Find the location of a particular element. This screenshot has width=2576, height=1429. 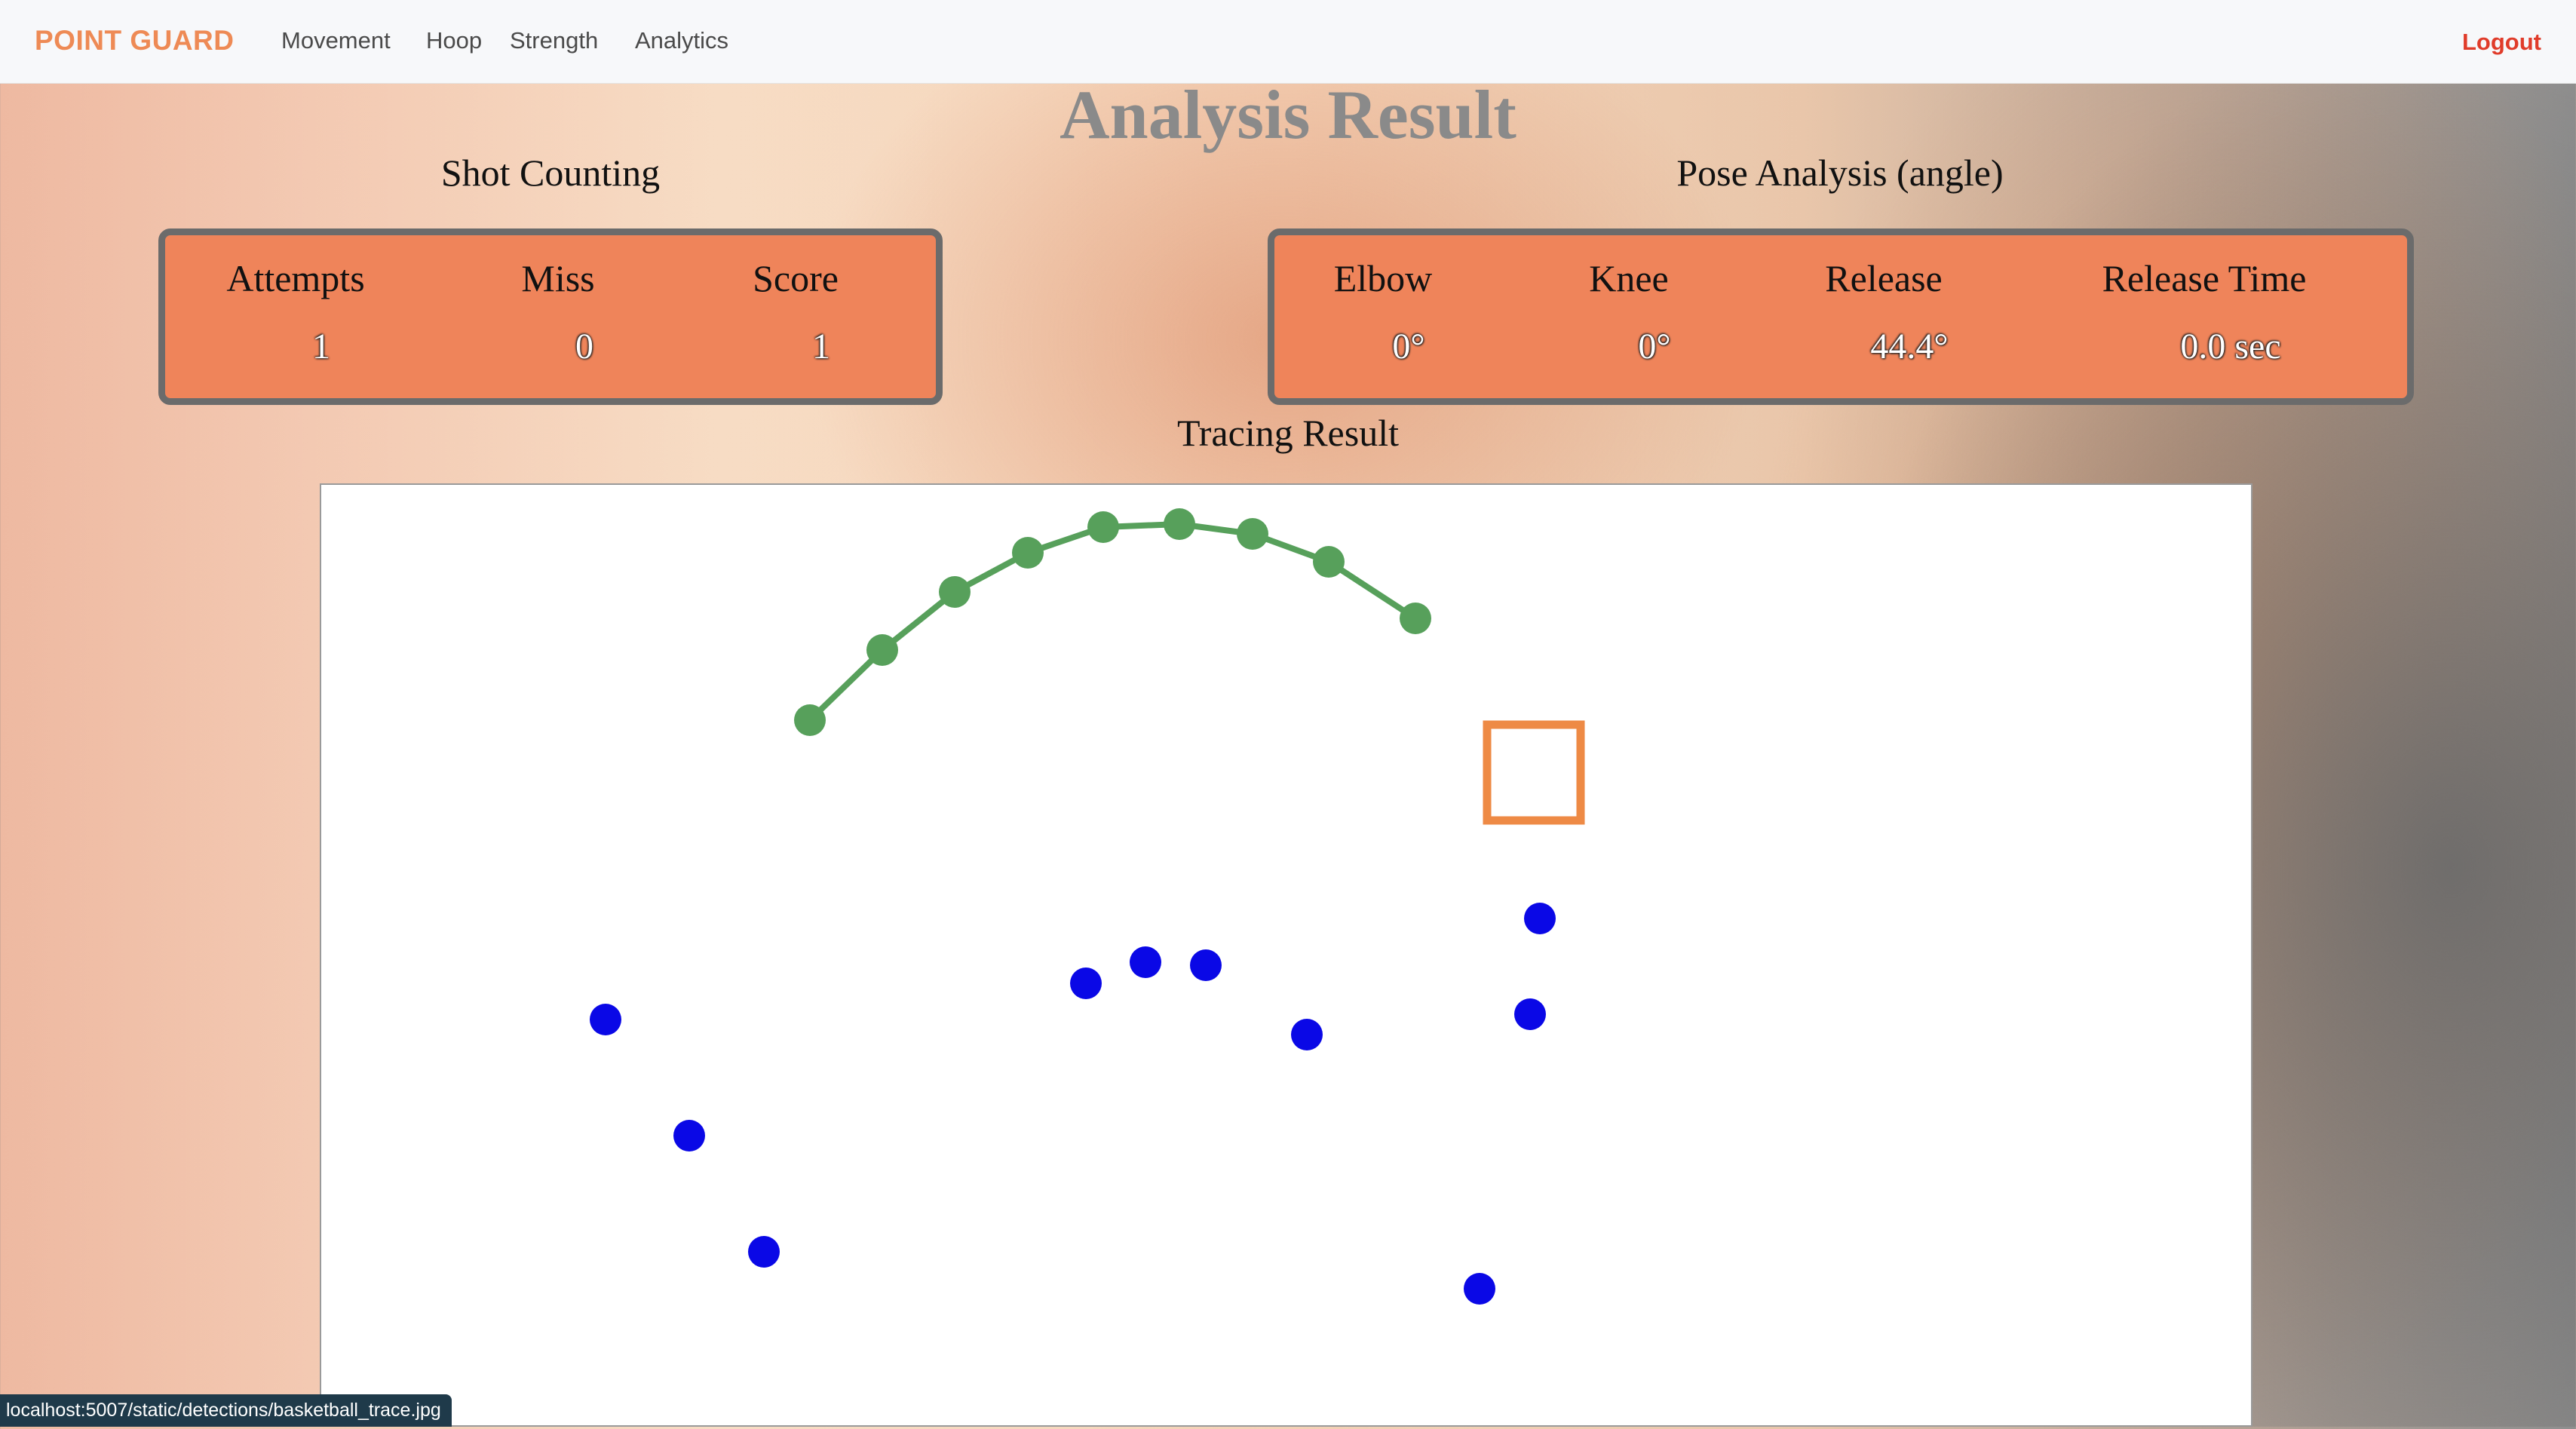

score-label: Score is located at coordinates (796, 278).